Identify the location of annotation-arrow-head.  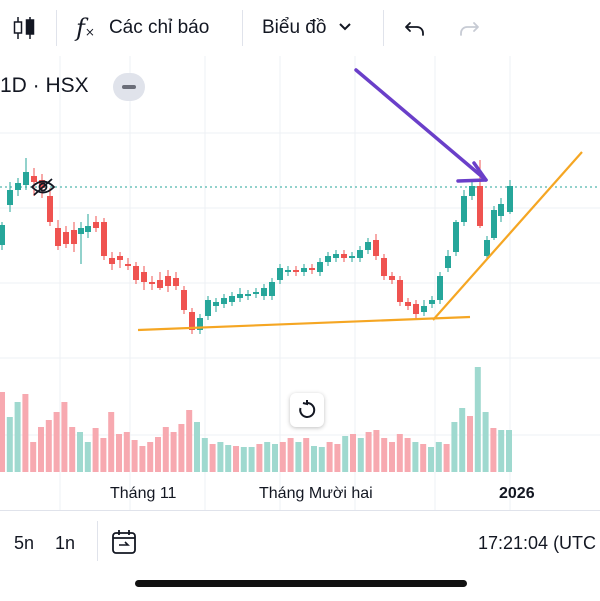
(472, 172).